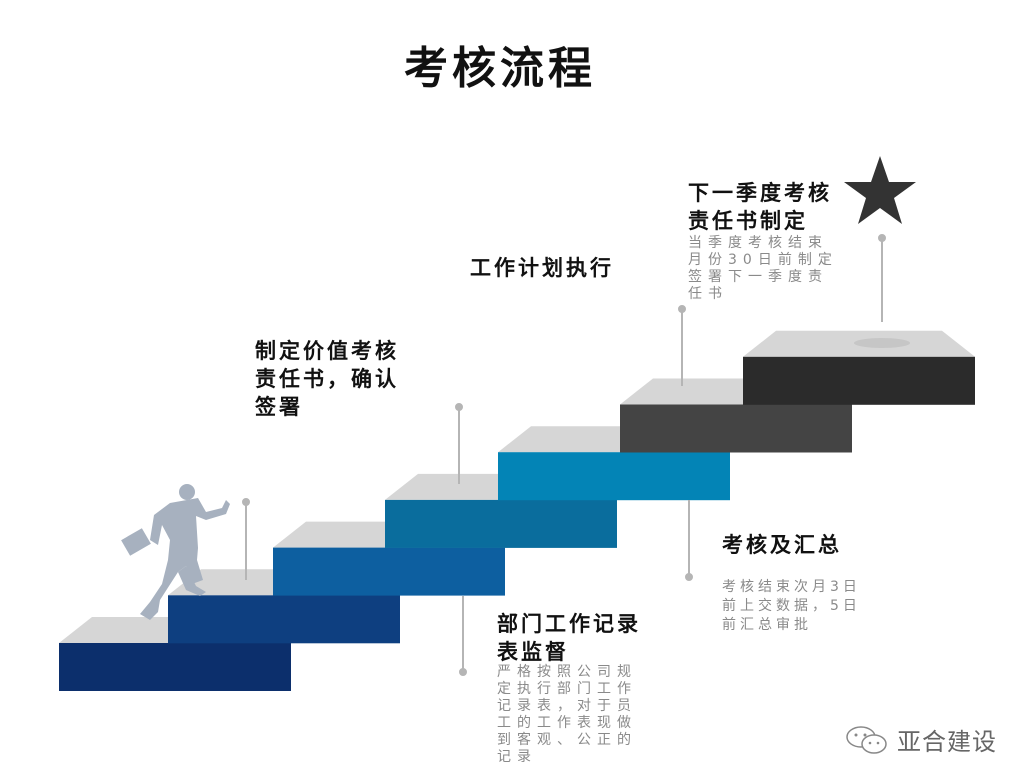 The height and width of the screenshot is (783, 1027). What do you see at coordinates (947, 742) in the screenshot?
I see `watermark-text: 亚合建设` at bounding box center [947, 742].